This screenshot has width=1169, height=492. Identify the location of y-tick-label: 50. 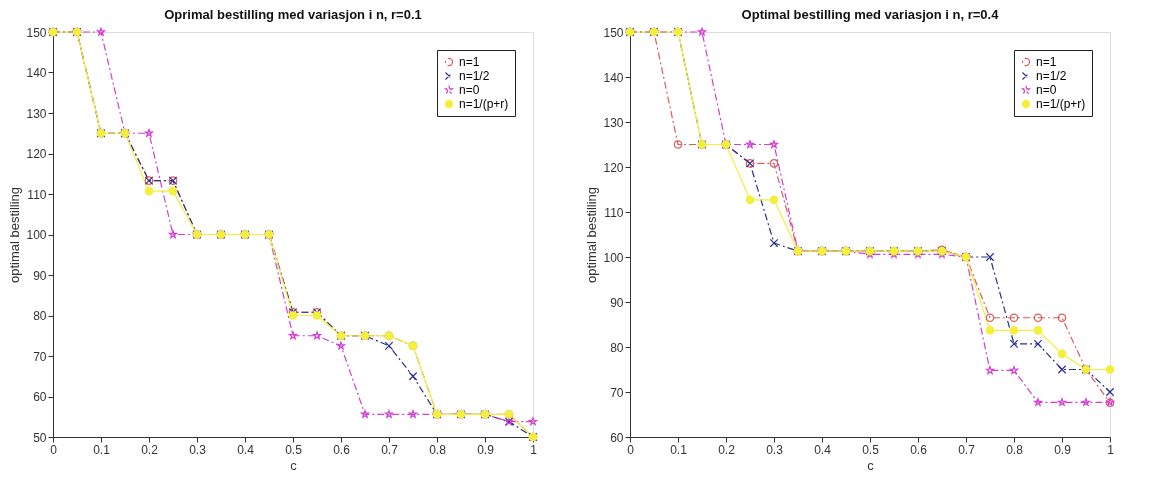
(40, 437).